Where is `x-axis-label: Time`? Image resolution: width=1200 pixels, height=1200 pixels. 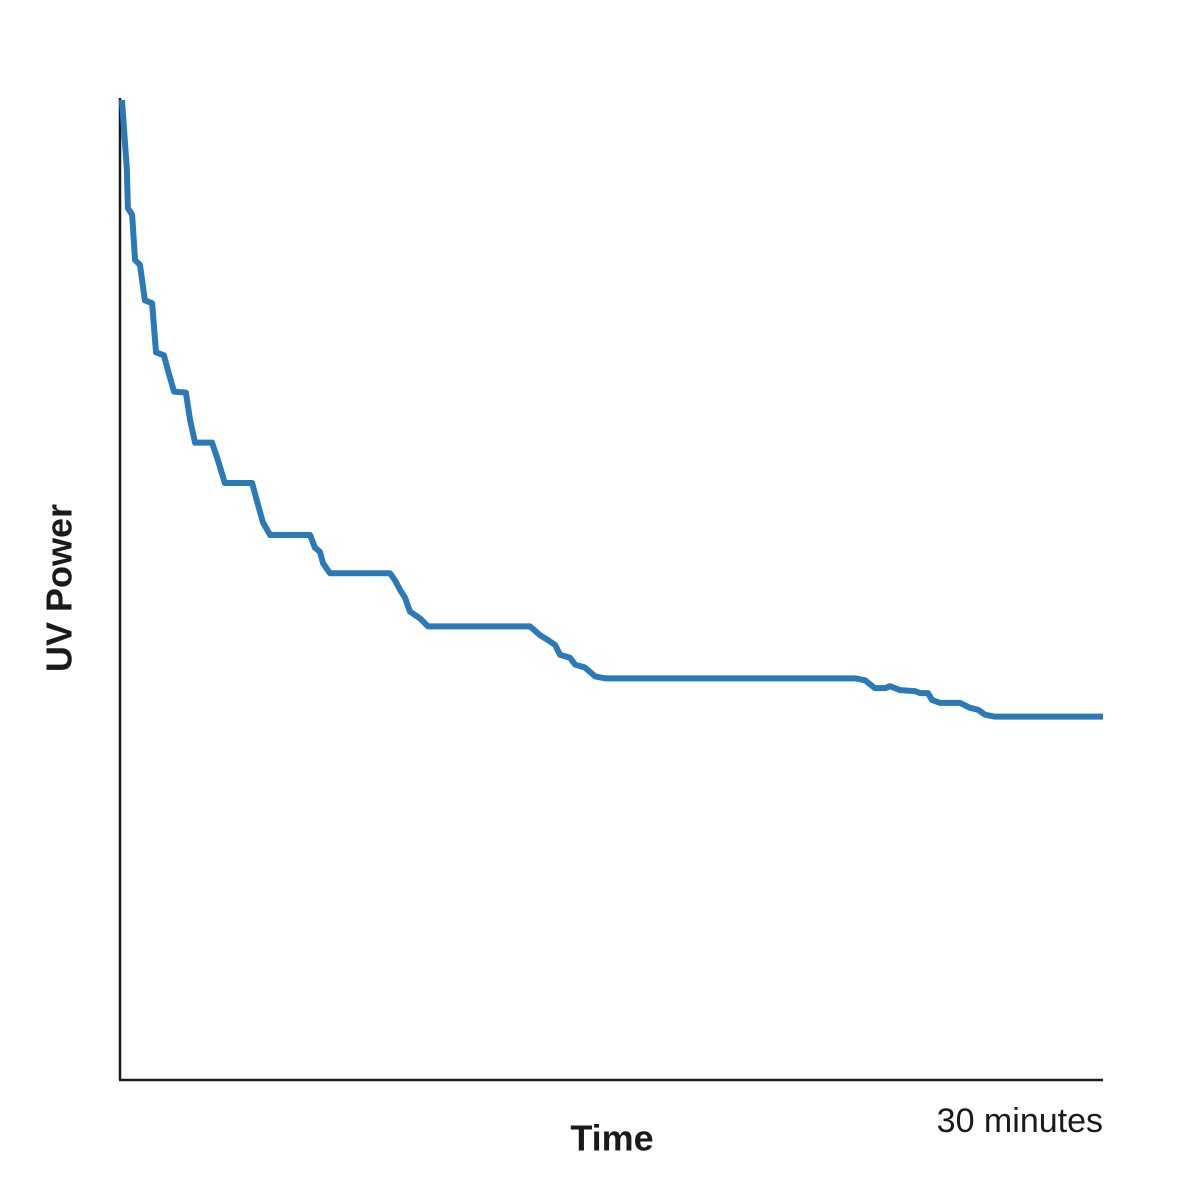 x-axis-label: Time is located at coordinates (611, 1138).